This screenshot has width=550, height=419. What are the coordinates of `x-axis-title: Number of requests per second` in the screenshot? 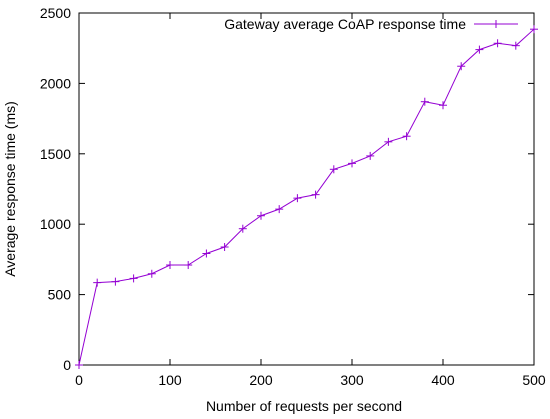 It's located at (304, 406).